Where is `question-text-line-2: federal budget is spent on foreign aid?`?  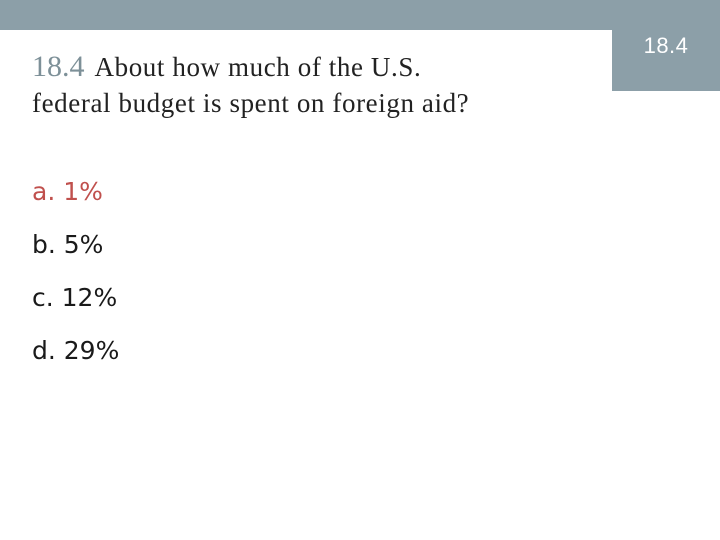
question-text-line-2: federal budget is spent on foreign aid? is located at coordinates (251, 103).